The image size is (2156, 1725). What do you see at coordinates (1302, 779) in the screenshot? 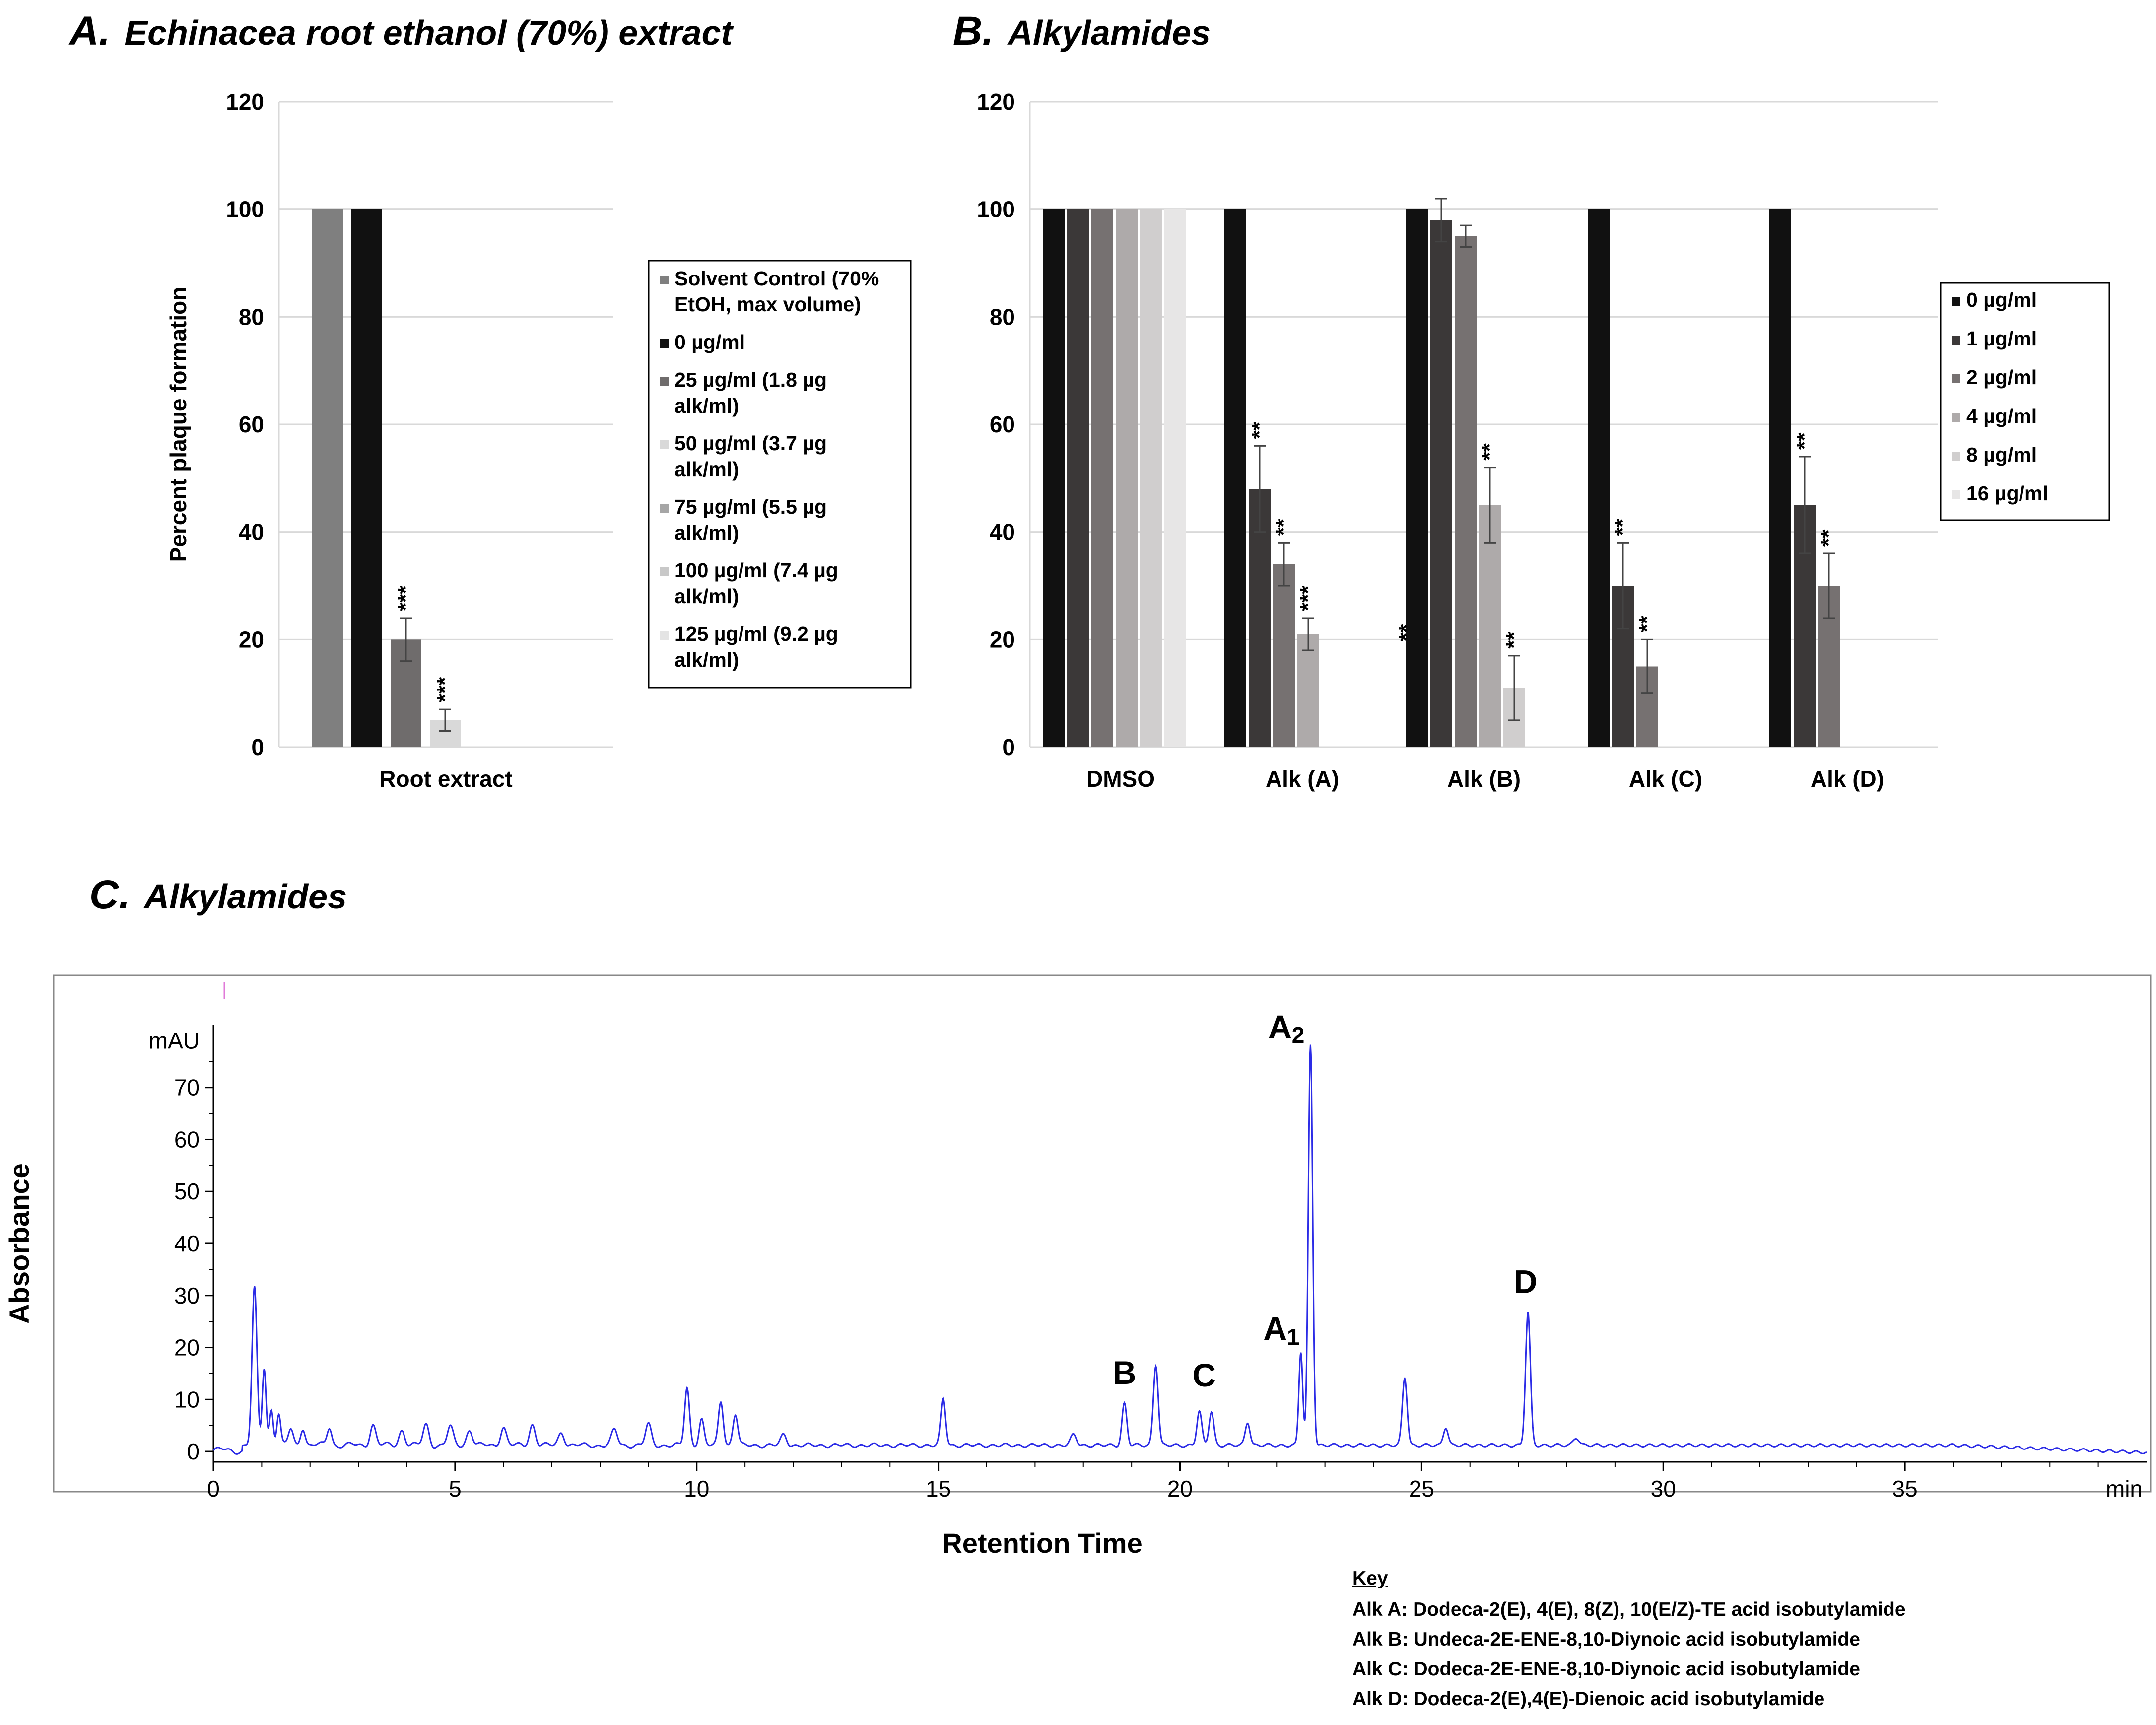
I see `x-category-label: Alk (A)` at bounding box center [1302, 779].